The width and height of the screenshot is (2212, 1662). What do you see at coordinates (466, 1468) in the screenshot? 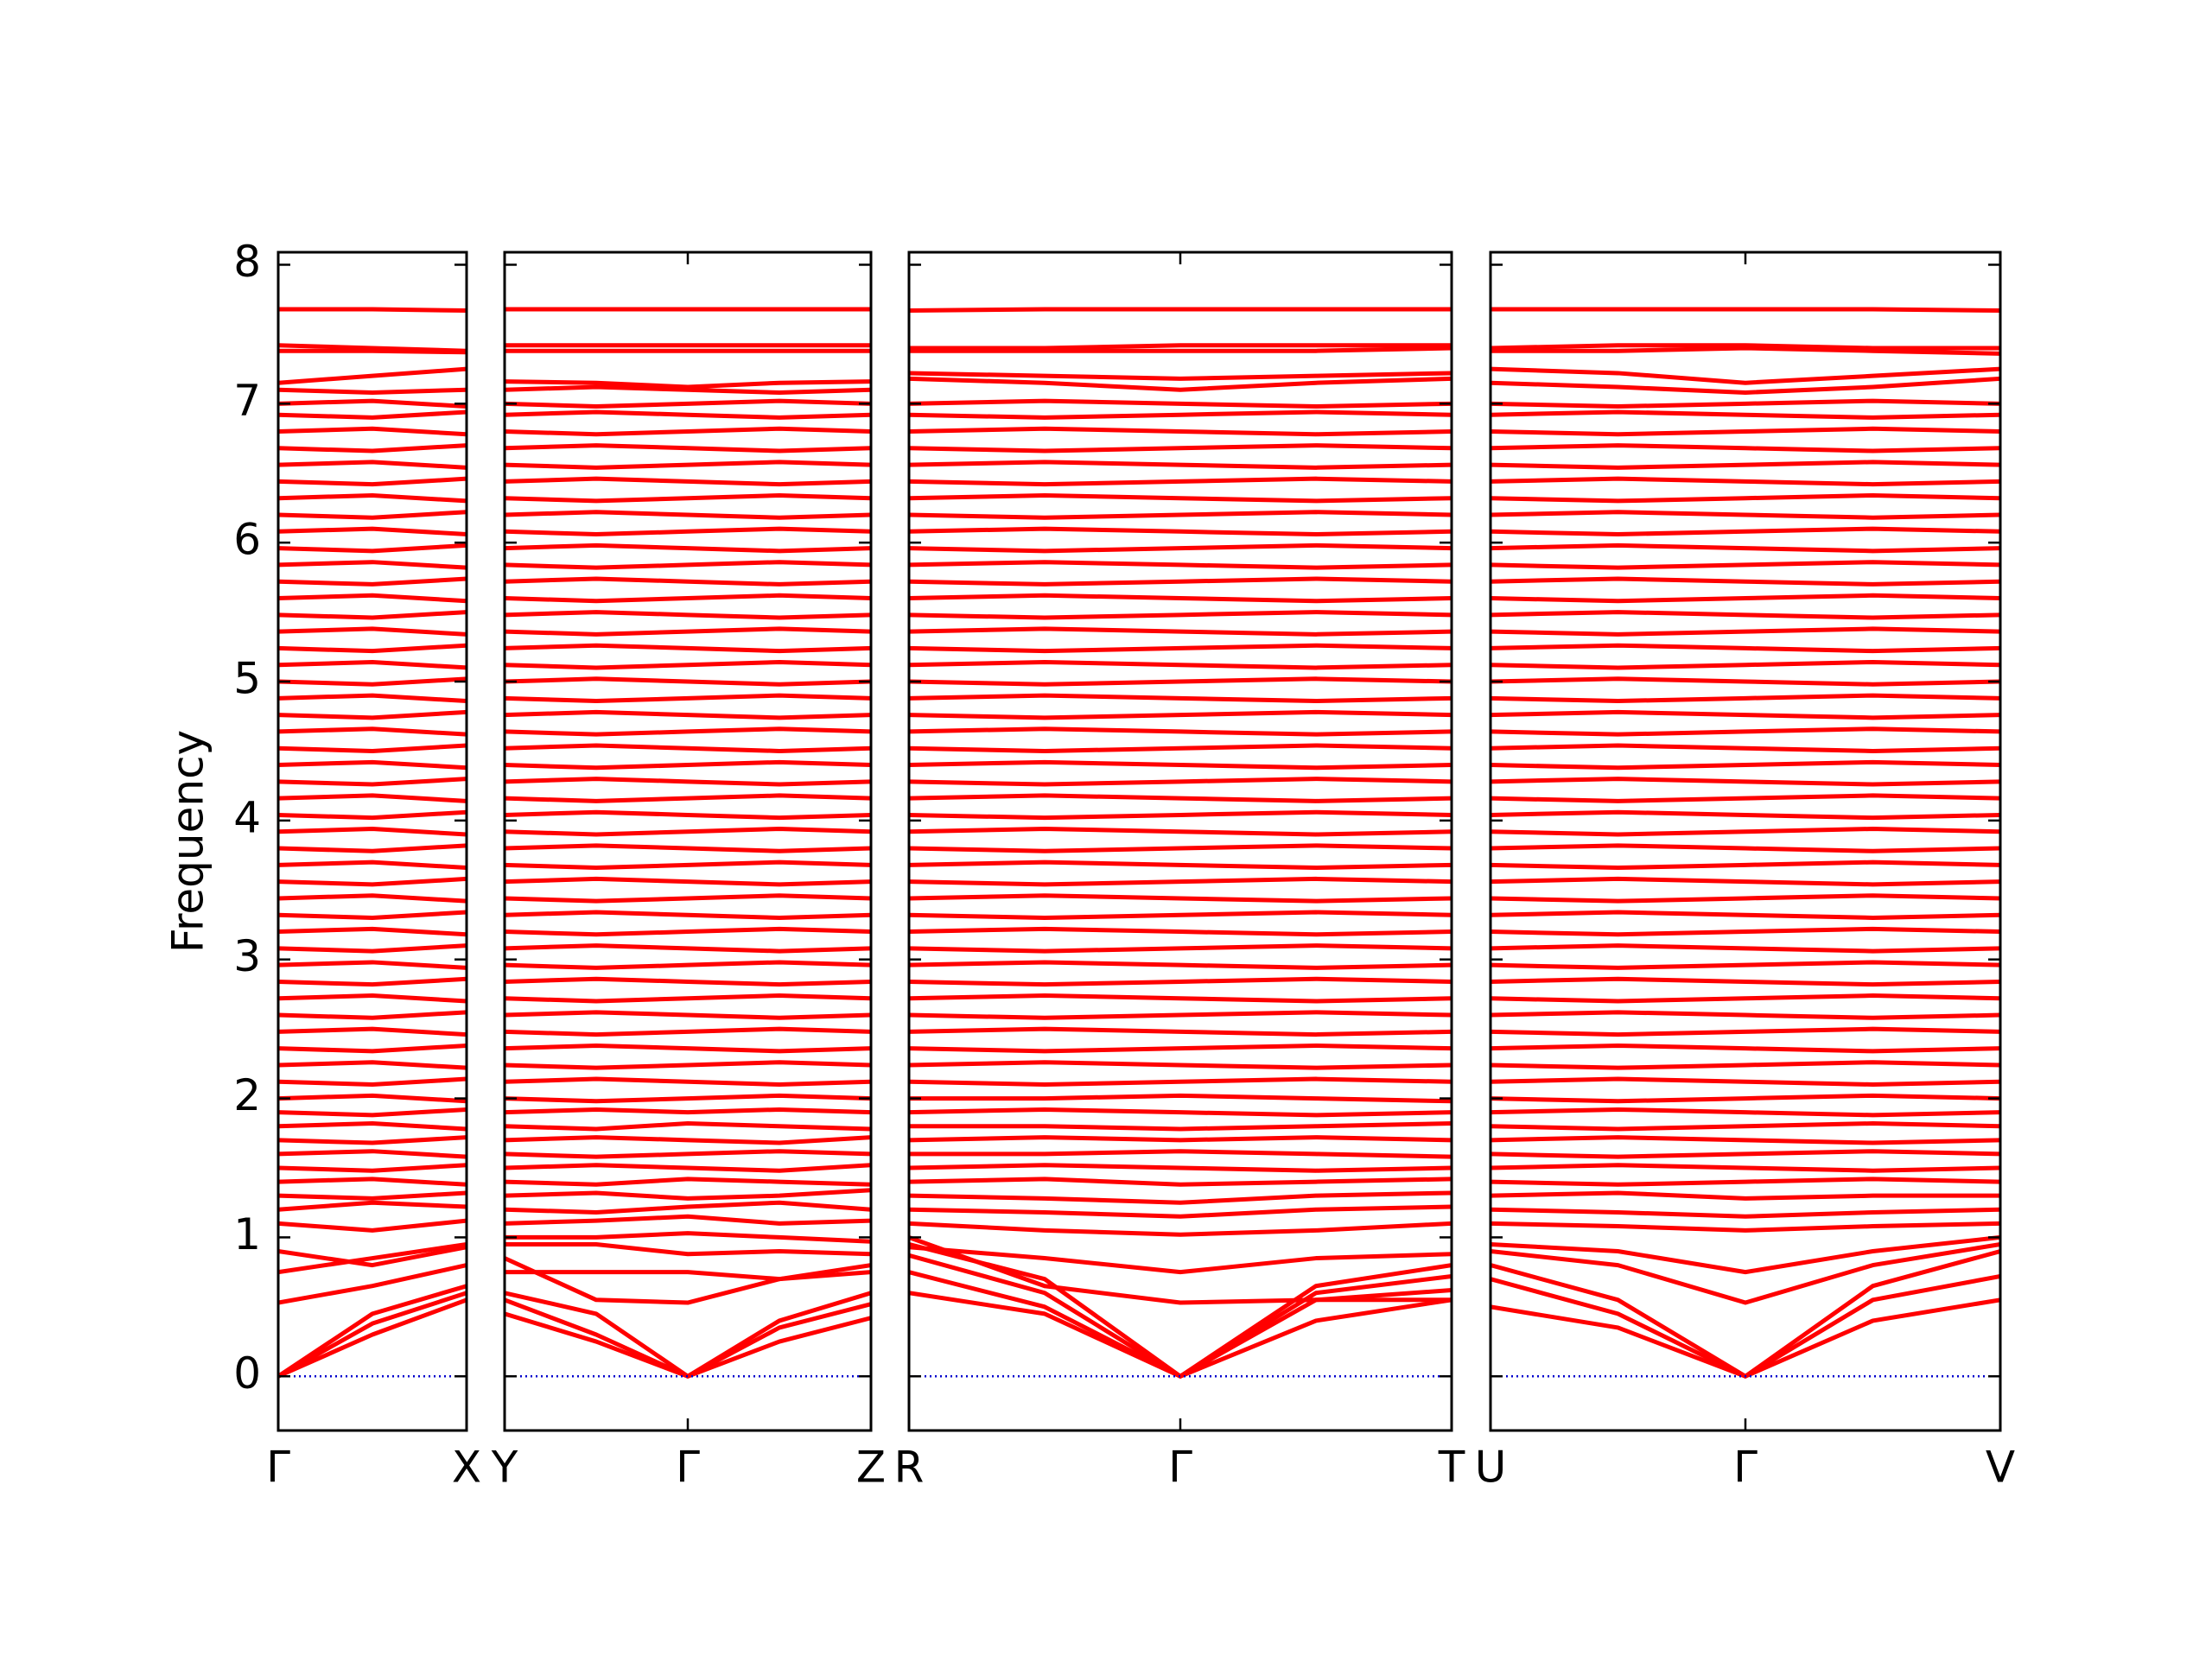
I see `x-tick-label: X` at bounding box center [466, 1468].